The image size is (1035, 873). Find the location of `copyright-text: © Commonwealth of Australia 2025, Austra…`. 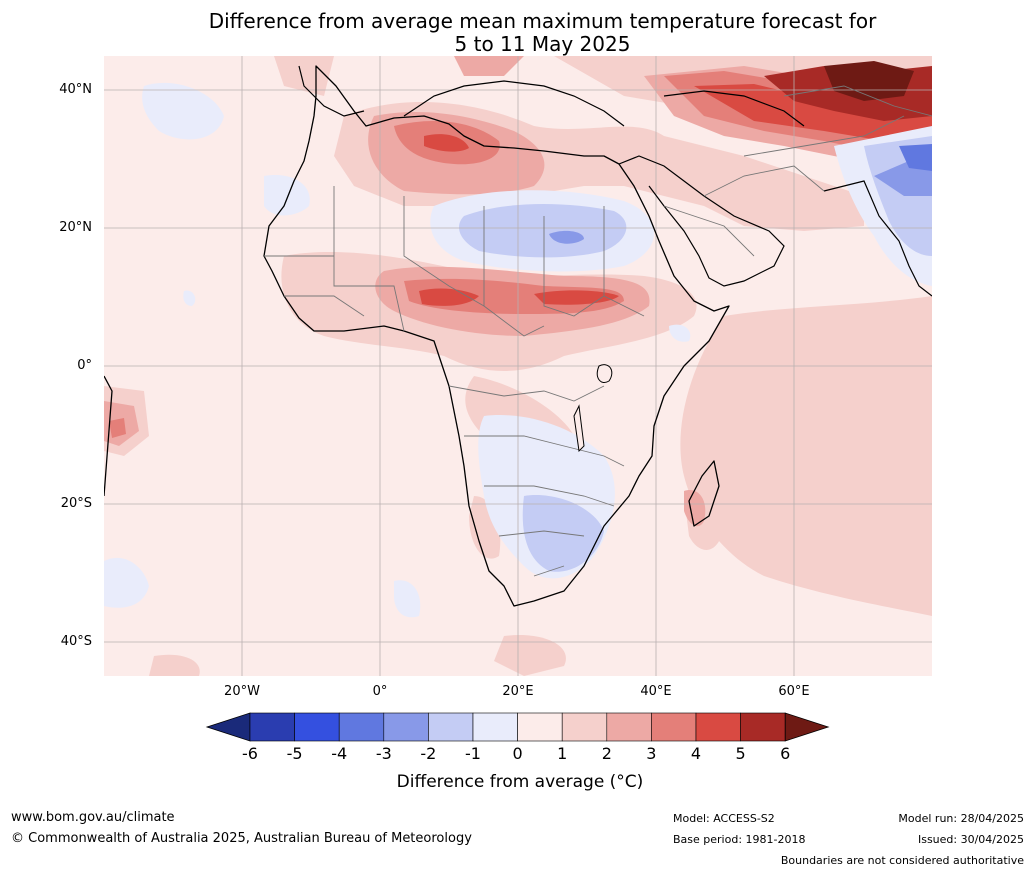

copyright-text: © Commonwealth of Australia 2025, Austra… is located at coordinates (241, 838).